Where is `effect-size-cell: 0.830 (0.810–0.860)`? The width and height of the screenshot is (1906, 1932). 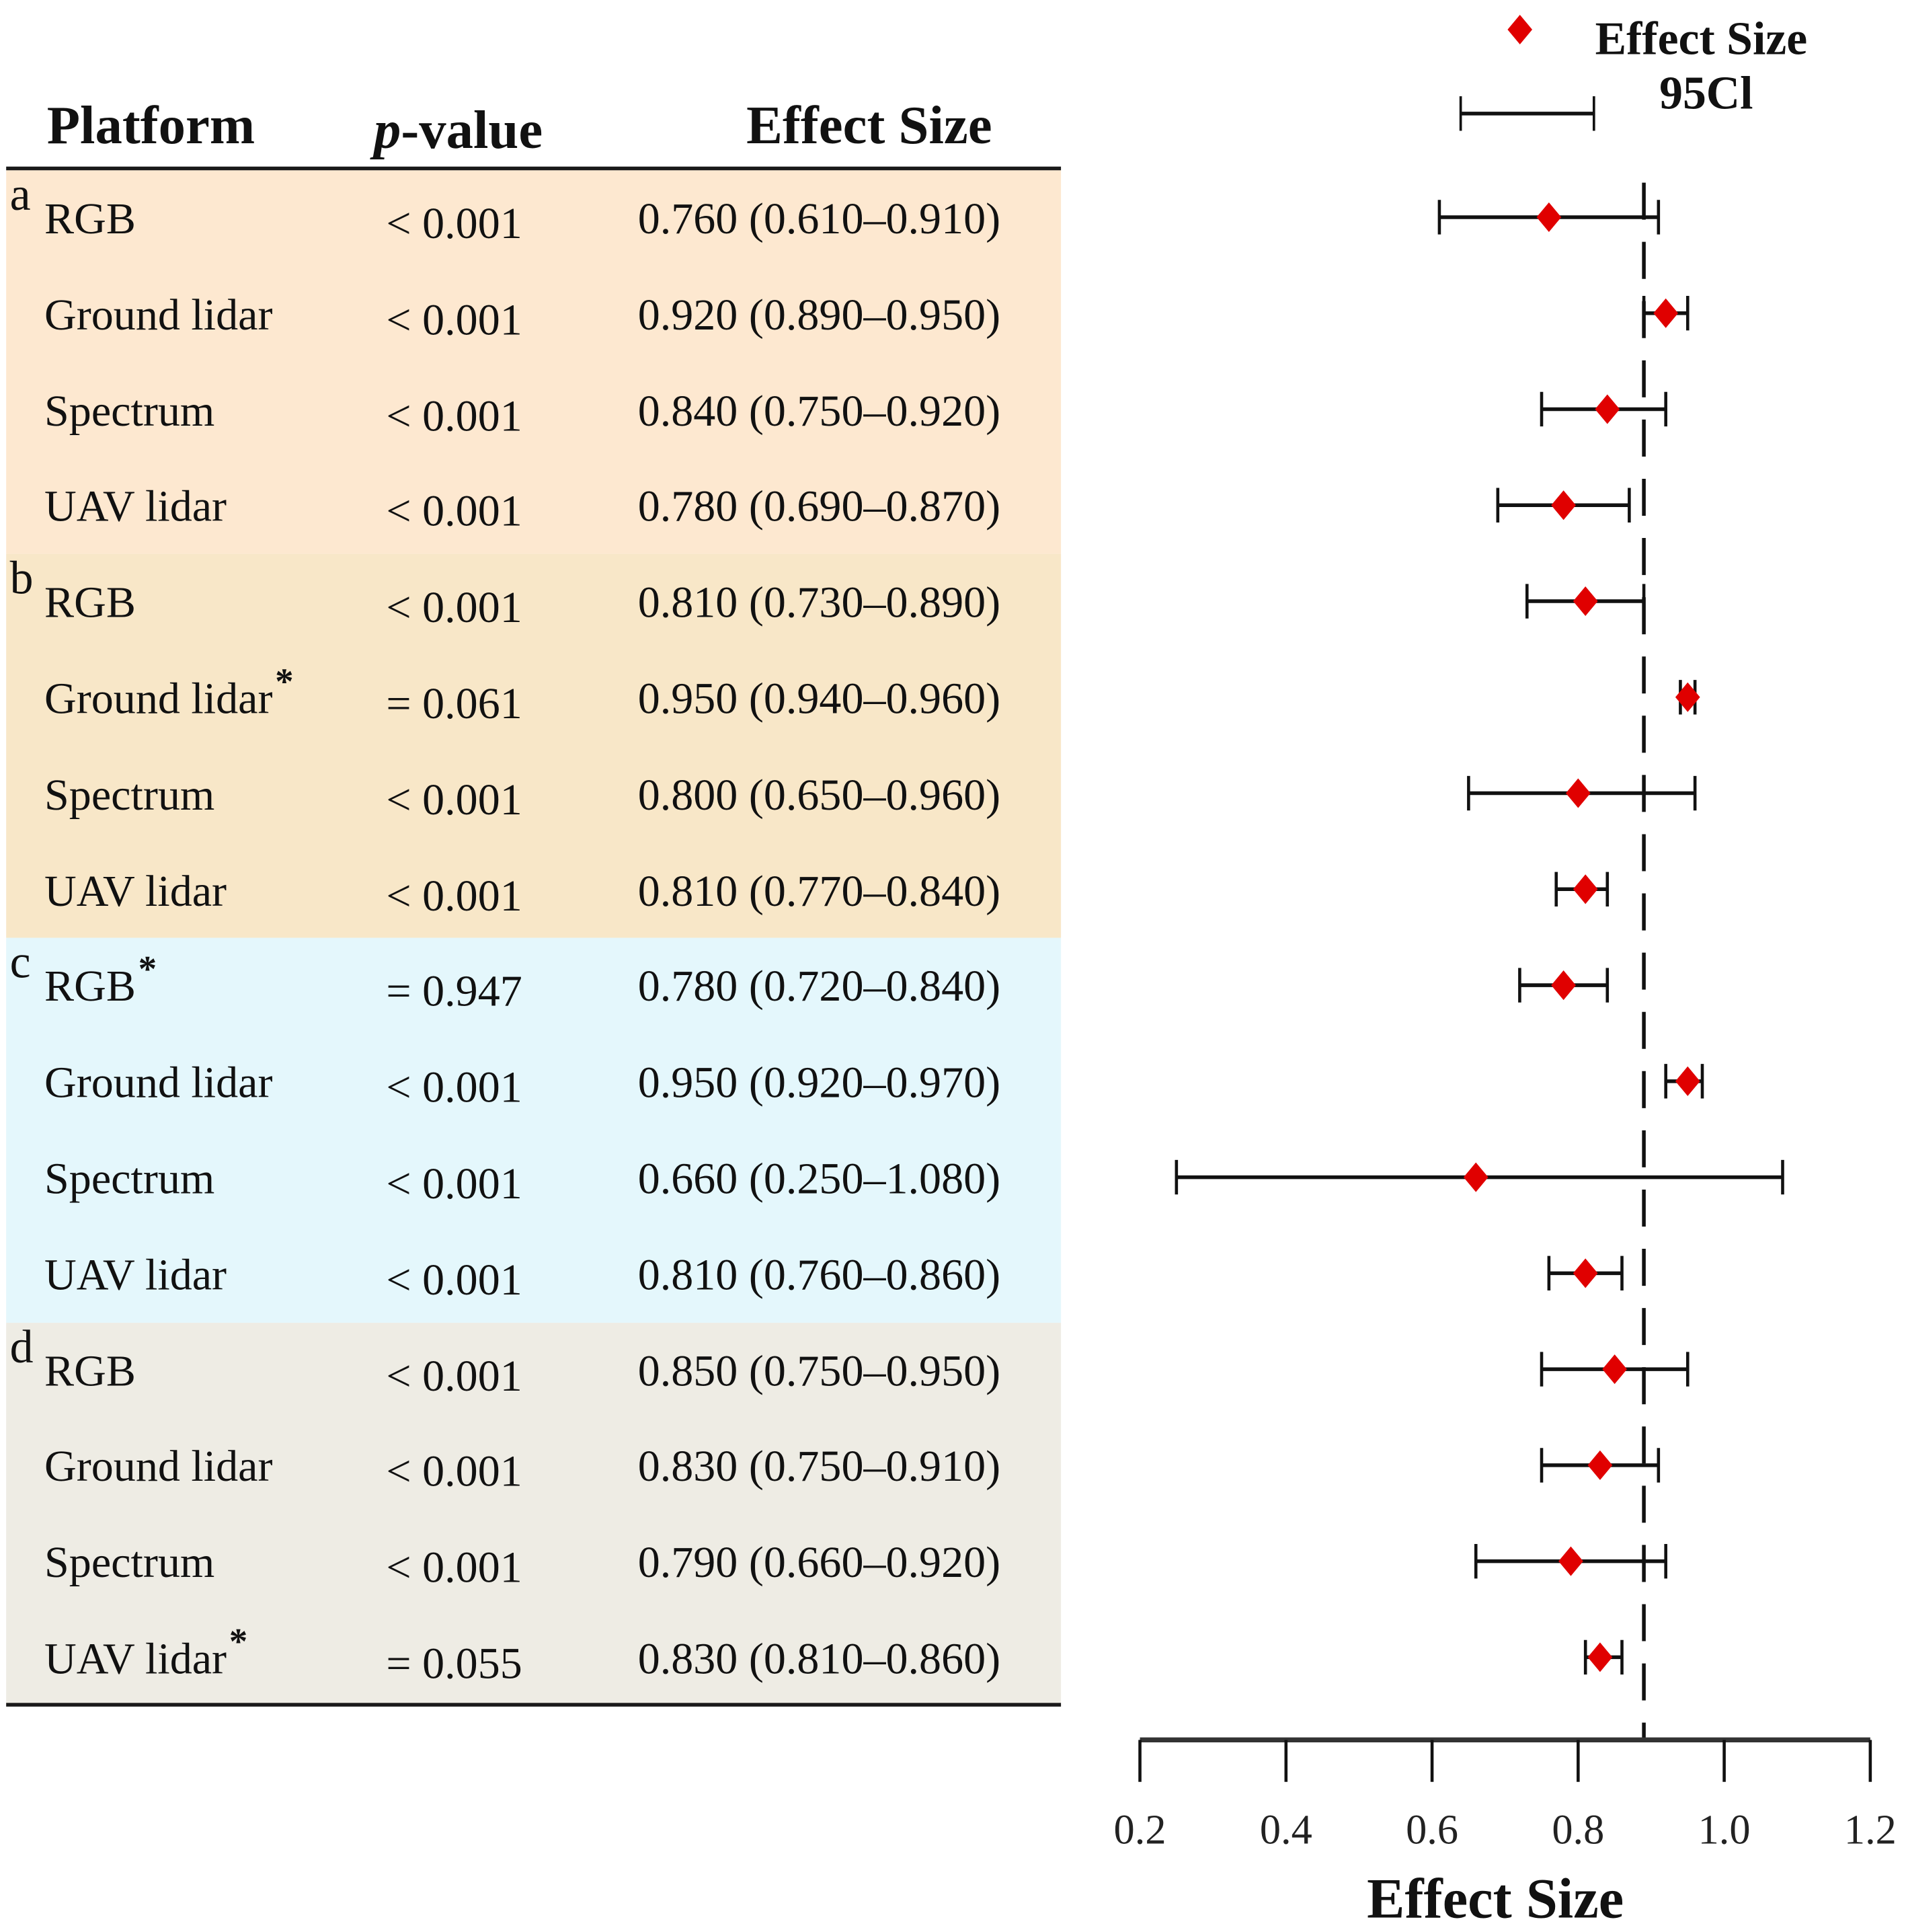 effect-size-cell: 0.830 (0.810–0.860) is located at coordinates (819, 1658).